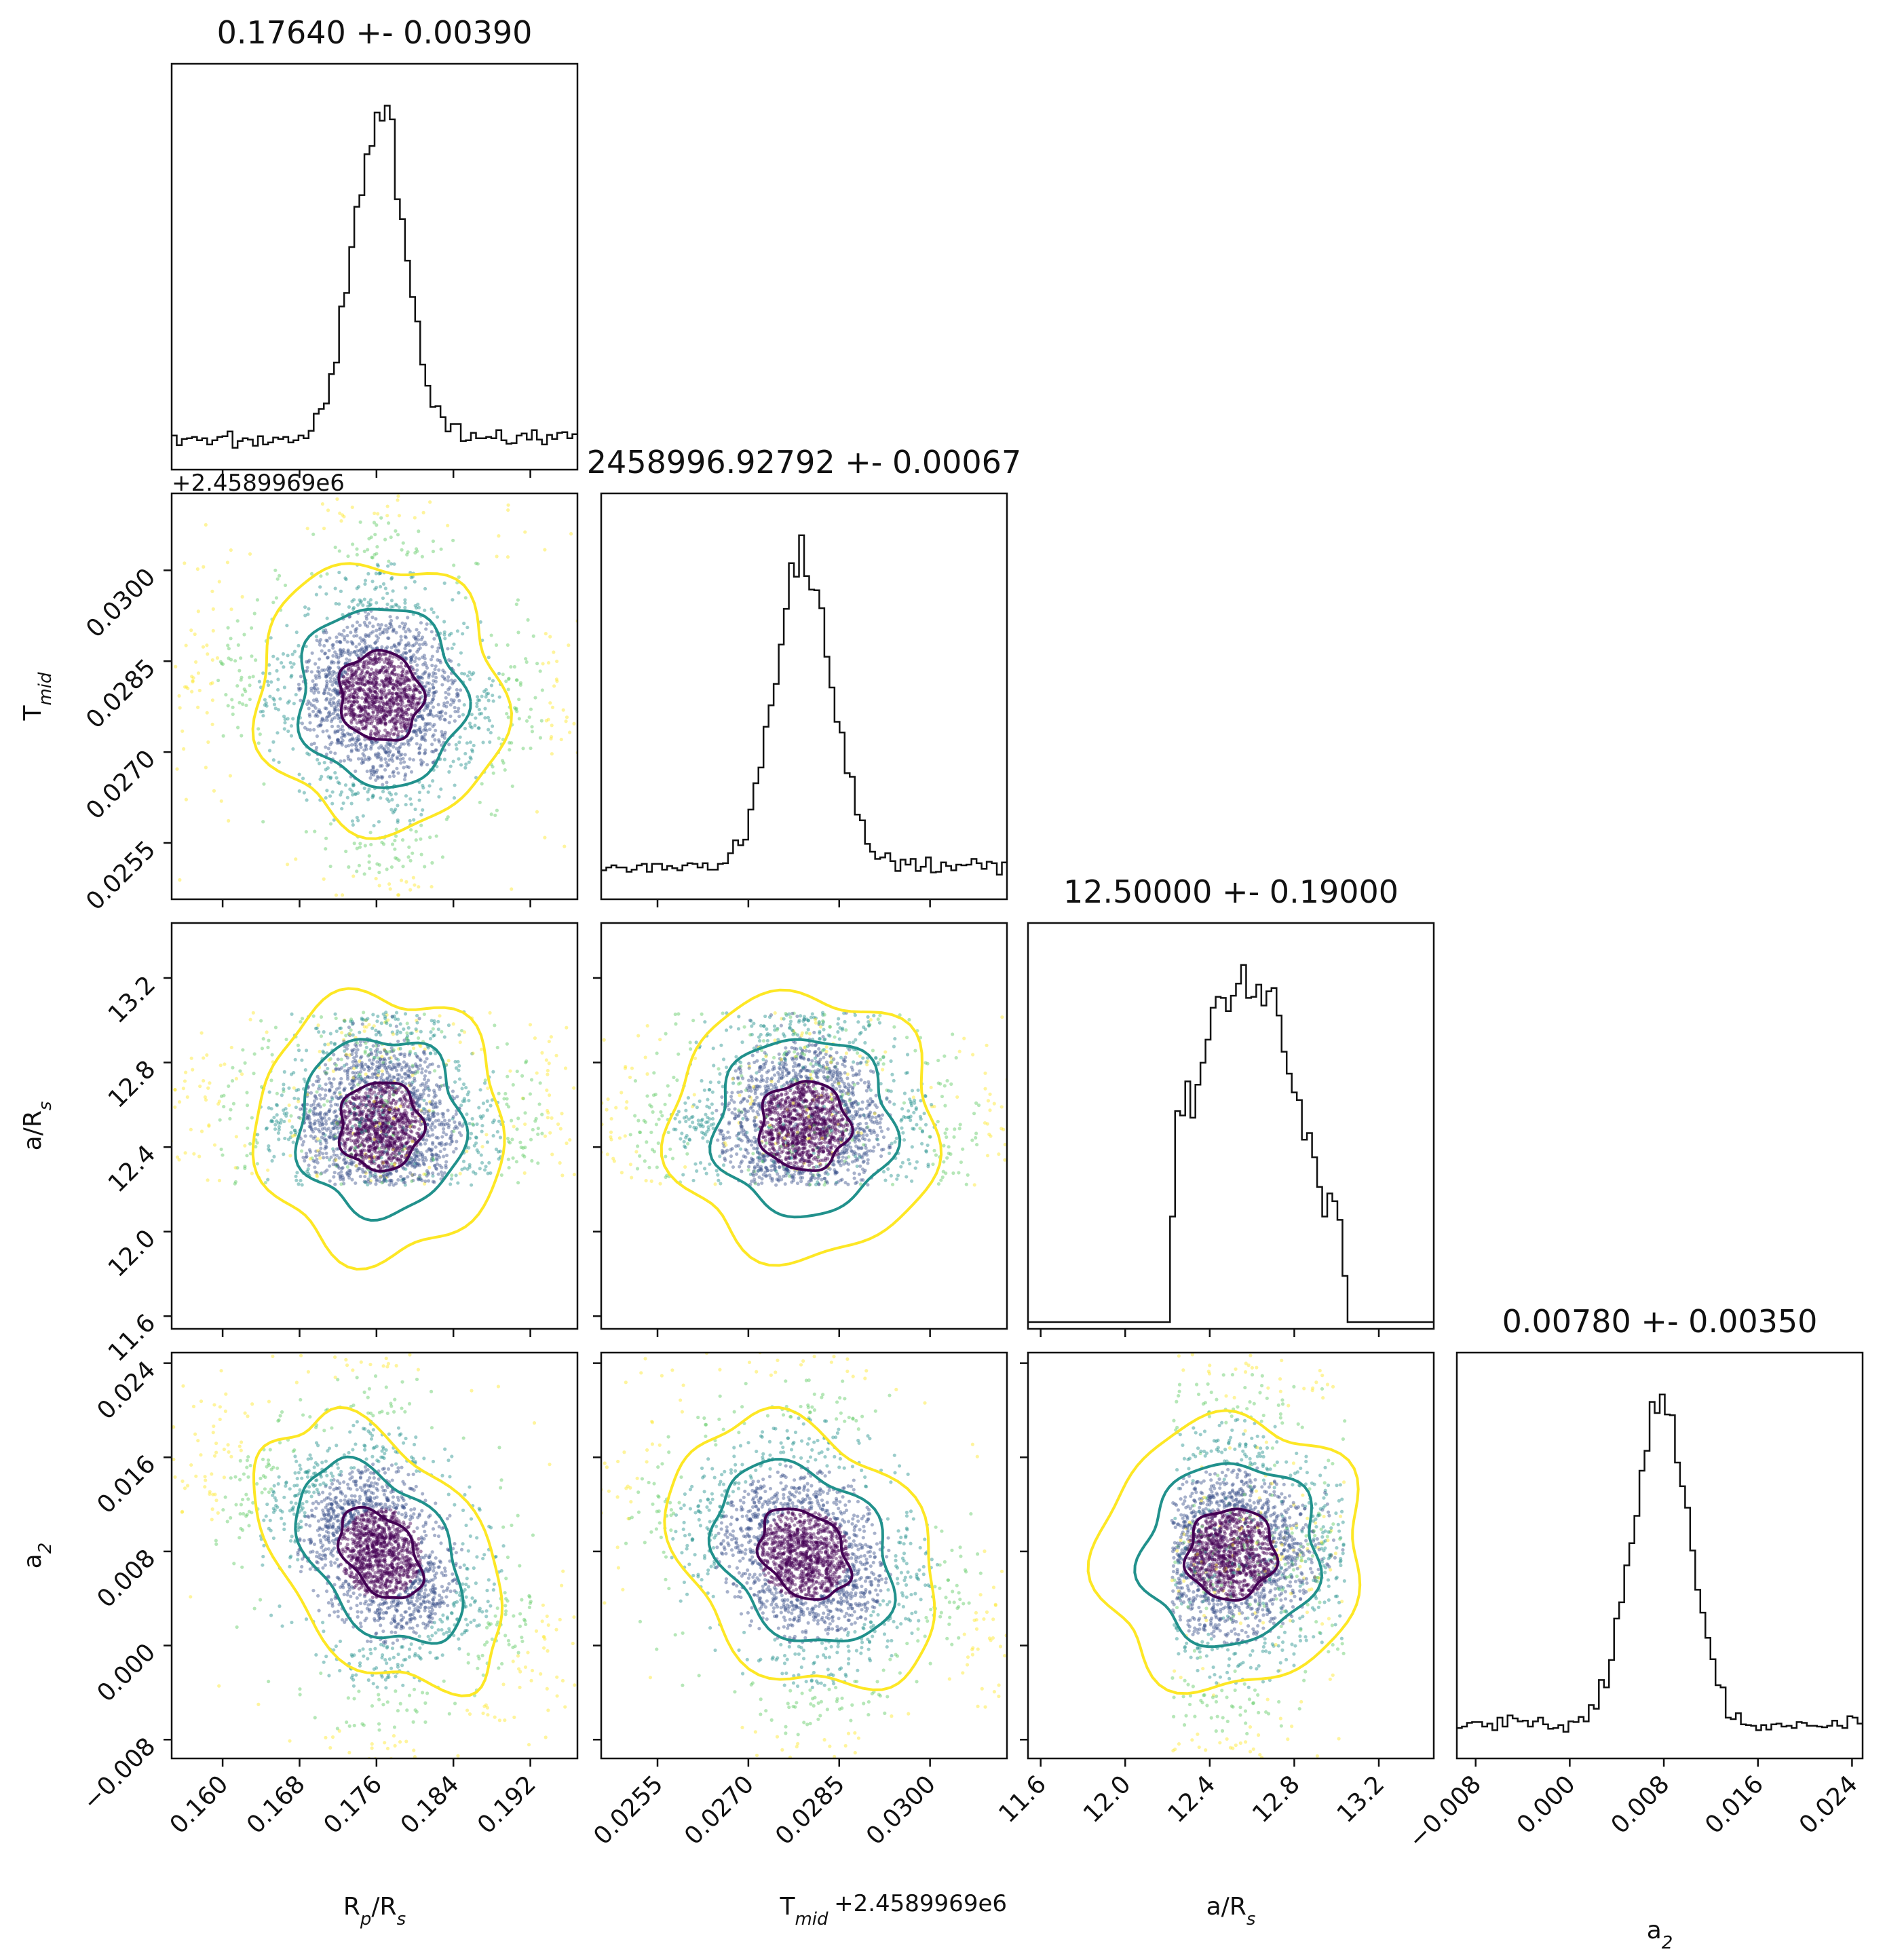  I want to click on y-tick-label-a2: 0.024, so click(126, 1390).